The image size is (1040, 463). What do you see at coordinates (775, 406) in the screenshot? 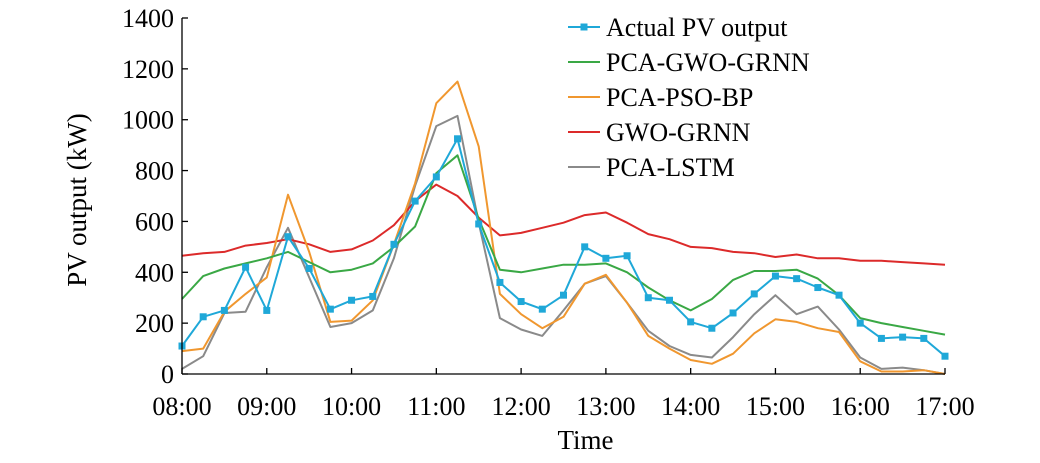
I see `x-tick-label: 15:00` at bounding box center [775, 406].